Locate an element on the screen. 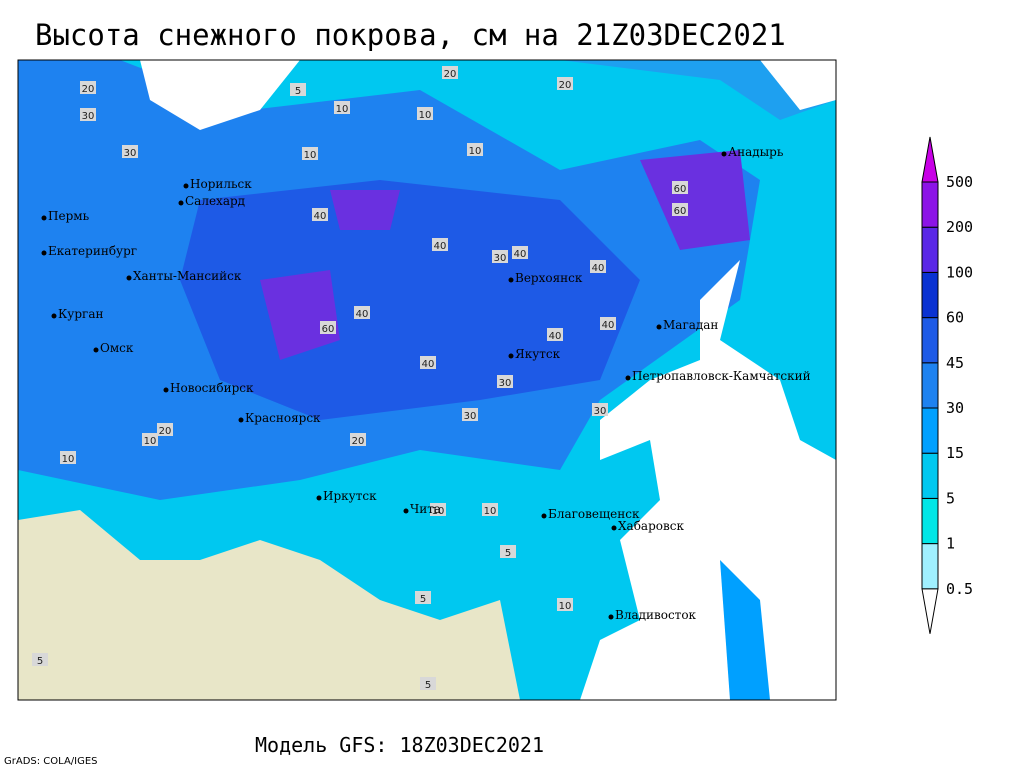 This screenshot has width=1024, height=768. city-name: Курган is located at coordinates (80, 314).